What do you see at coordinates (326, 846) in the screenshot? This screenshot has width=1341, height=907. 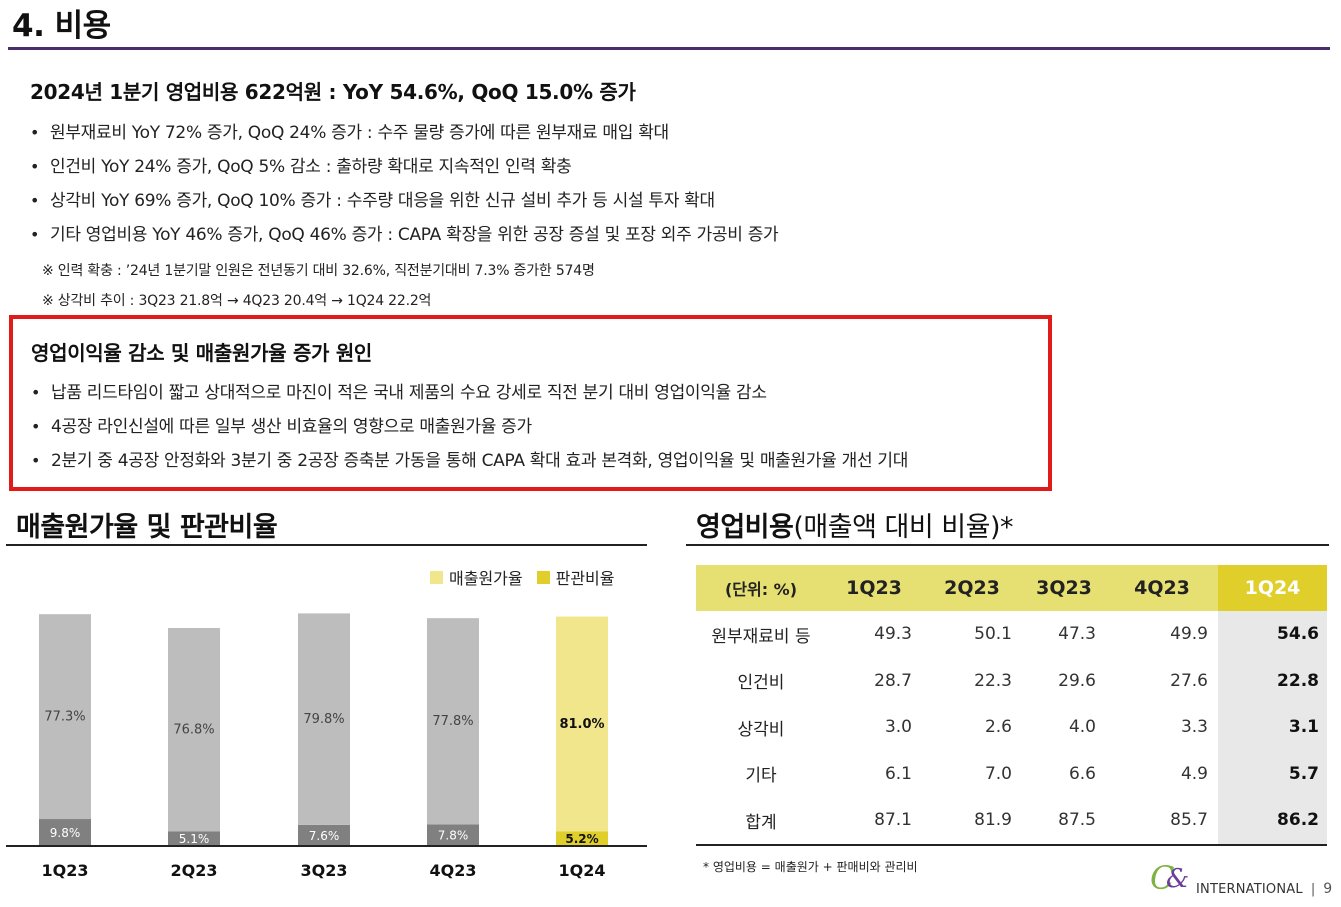 I see `x-axis-line` at bounding box center [326, 846].